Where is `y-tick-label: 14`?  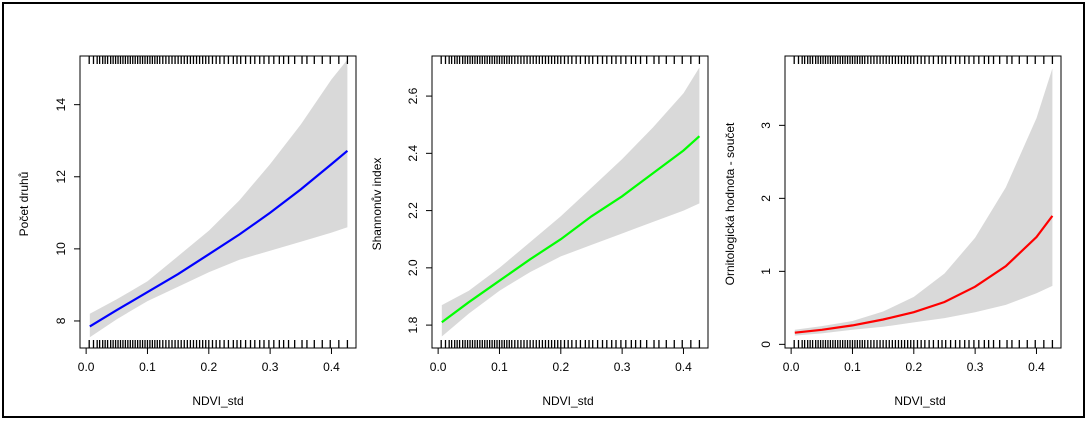
y-tick-label: 14 is located at coordinates (61, 105).